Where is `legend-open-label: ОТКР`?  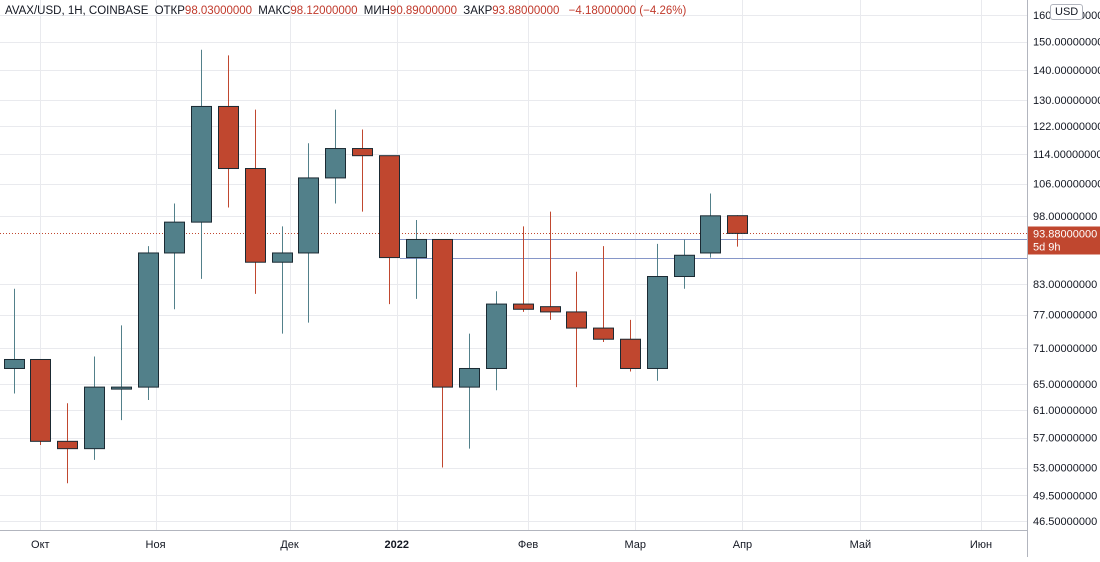 legend-open-label: ОТКР is located at coordinates (169, 11).